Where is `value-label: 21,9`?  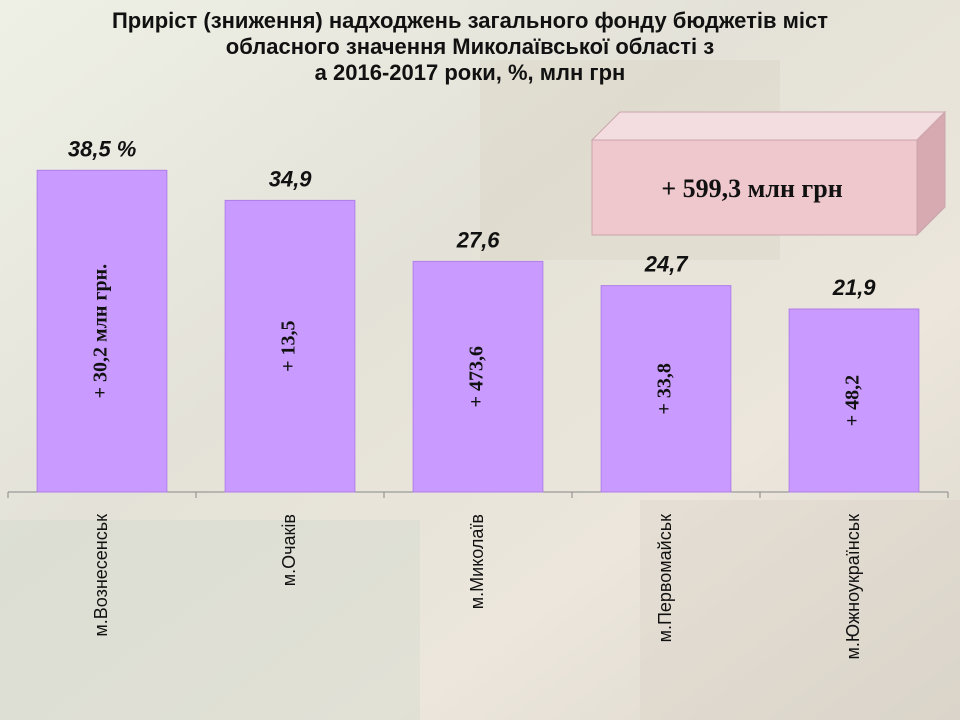 value-label: 21,9 is located at coordinates (854, 287).